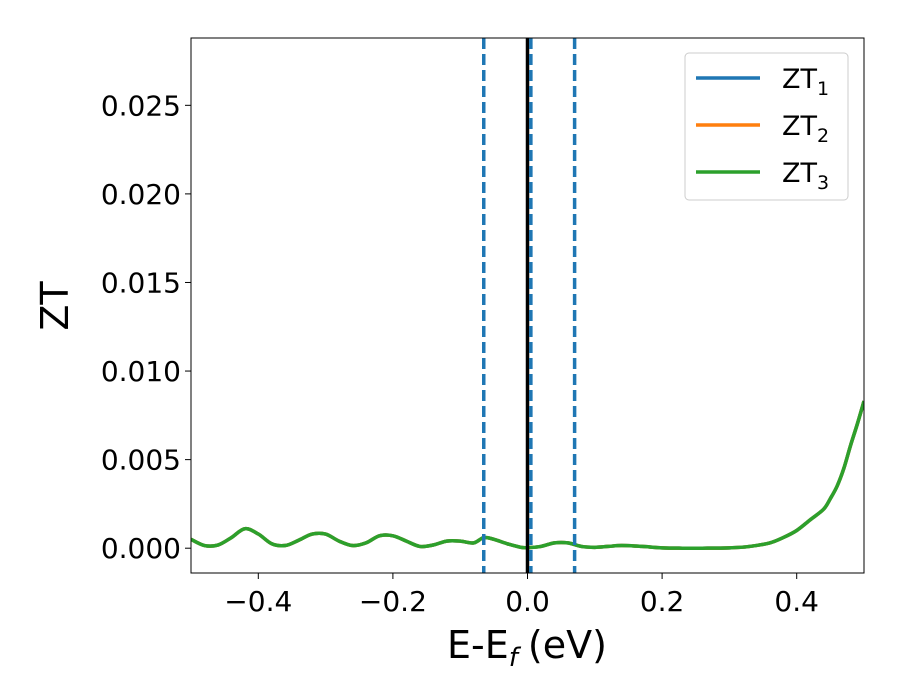 This screenshot has width=900, height=700. Describe the element at coordinates (141, 371) in the screenshot. I see `y-tick-label: 0.010` at that location.